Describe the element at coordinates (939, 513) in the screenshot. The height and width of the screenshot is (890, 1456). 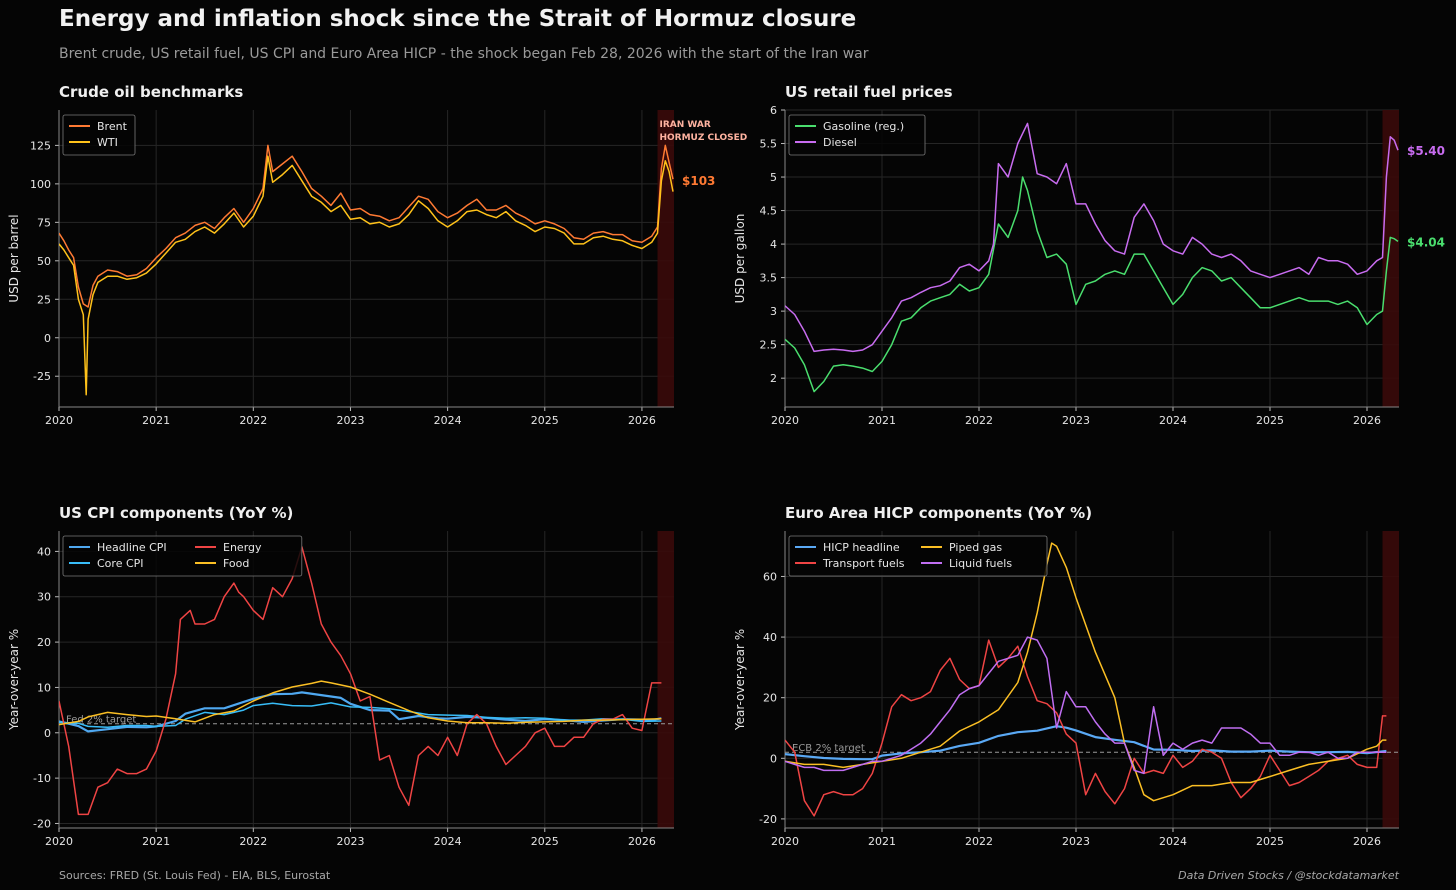
I see `hicp-chart-title: Euro Area HICP components (YoY %)` at that location.